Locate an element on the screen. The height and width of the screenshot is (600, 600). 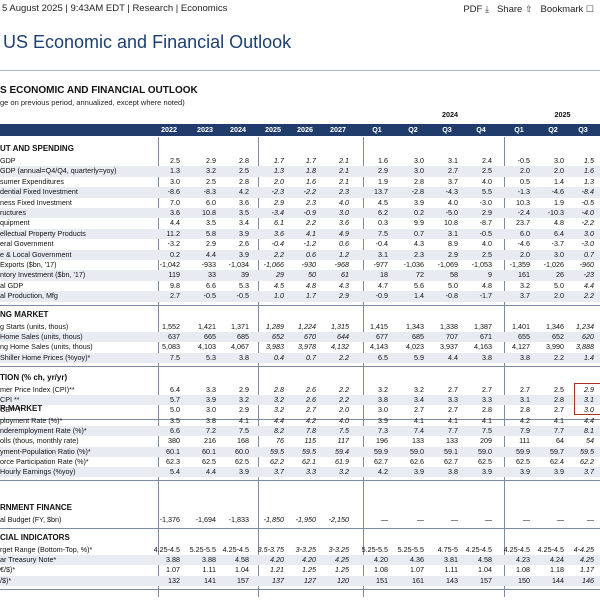
cell-value: 0.2 is located at coordinates (175, 254).